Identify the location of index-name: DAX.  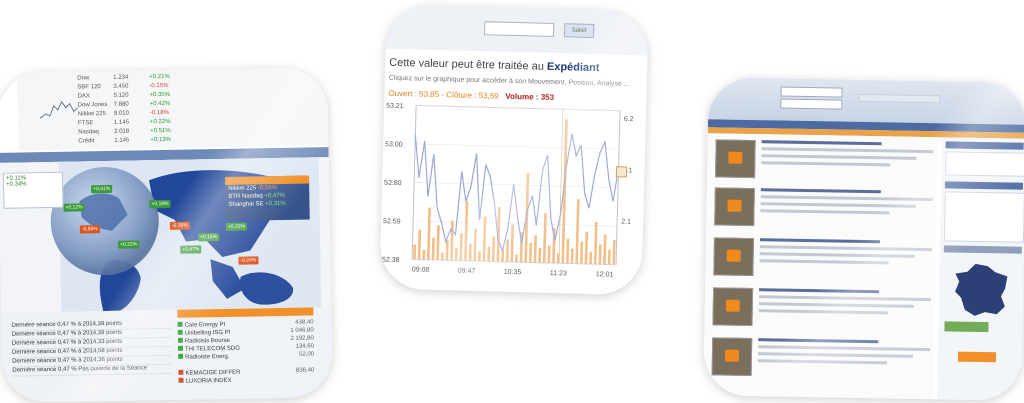
(83, 96).